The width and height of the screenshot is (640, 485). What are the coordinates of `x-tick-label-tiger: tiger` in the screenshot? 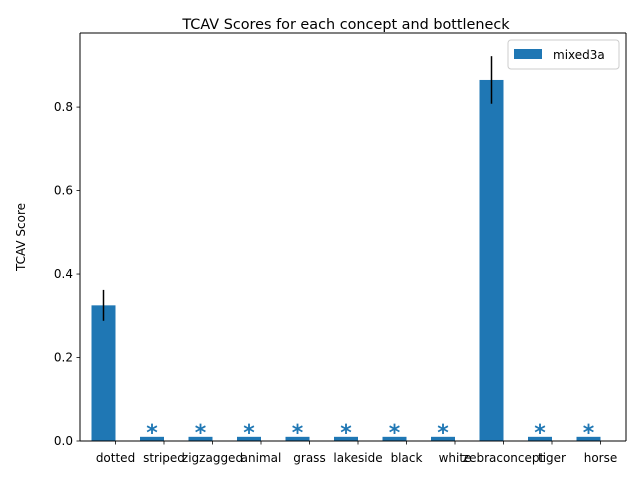 It's located at (552, 458).